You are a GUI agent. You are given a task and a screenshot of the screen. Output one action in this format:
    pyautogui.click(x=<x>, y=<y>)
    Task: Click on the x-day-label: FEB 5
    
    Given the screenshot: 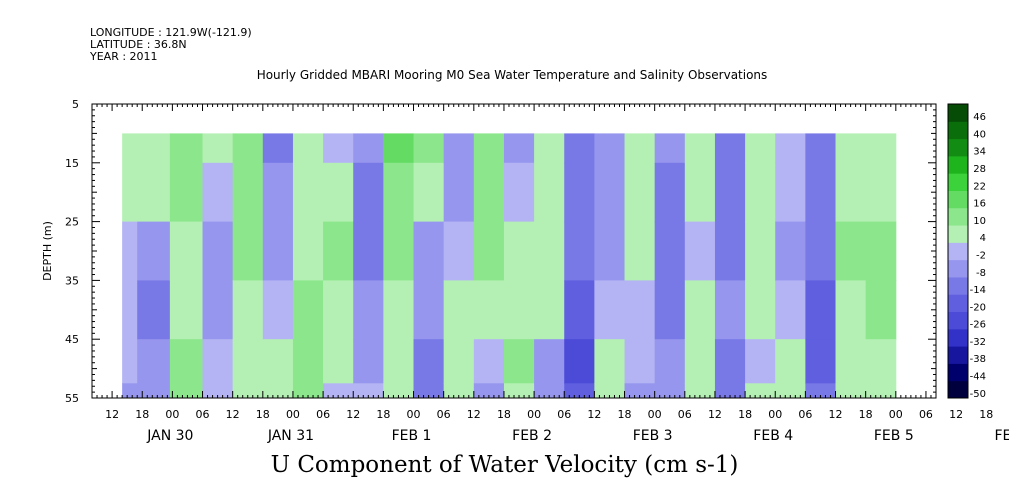 What is the action you would take?
    pyautogui.click(x=894, y=436)
    